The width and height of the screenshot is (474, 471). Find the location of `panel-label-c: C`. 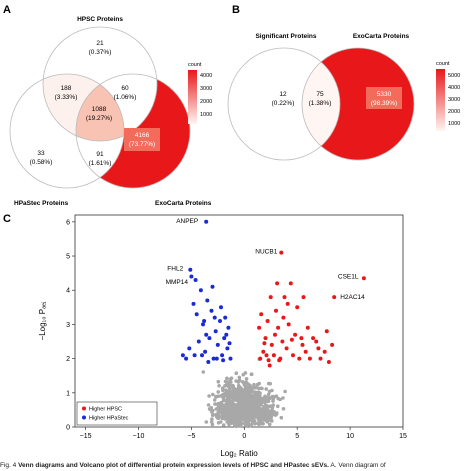

panel-label-c: C is located at coordinates (7, 219).